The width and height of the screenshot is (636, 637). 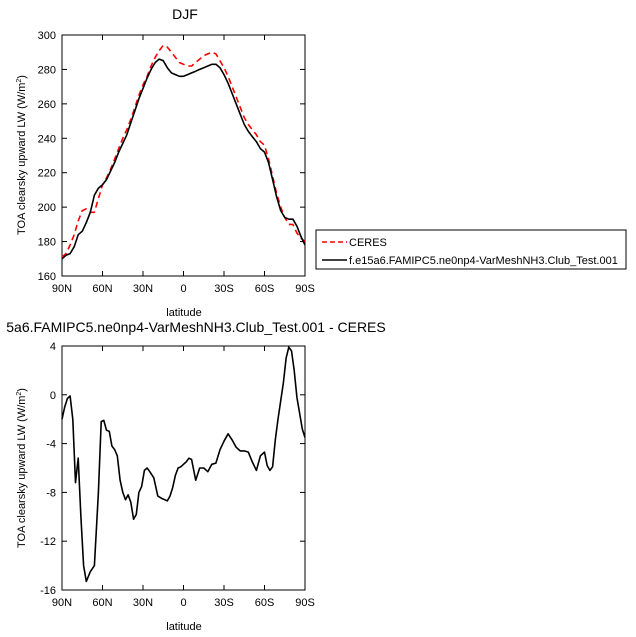 I want to click on bottom-y-tick-label: -4, so click(x=51, y=445).